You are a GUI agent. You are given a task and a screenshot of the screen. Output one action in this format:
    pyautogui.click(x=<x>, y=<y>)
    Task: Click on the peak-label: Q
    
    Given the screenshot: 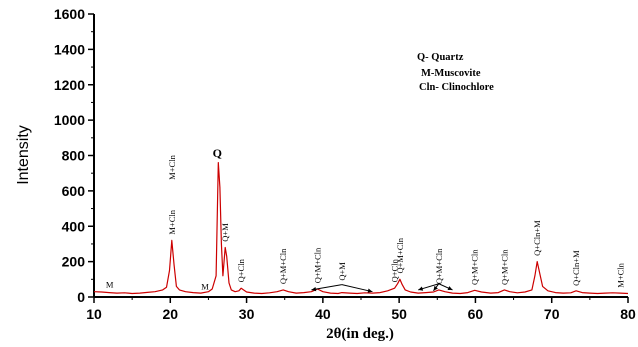 What is the action you would take?
    pyautogui.click(x=217, y=153)
    